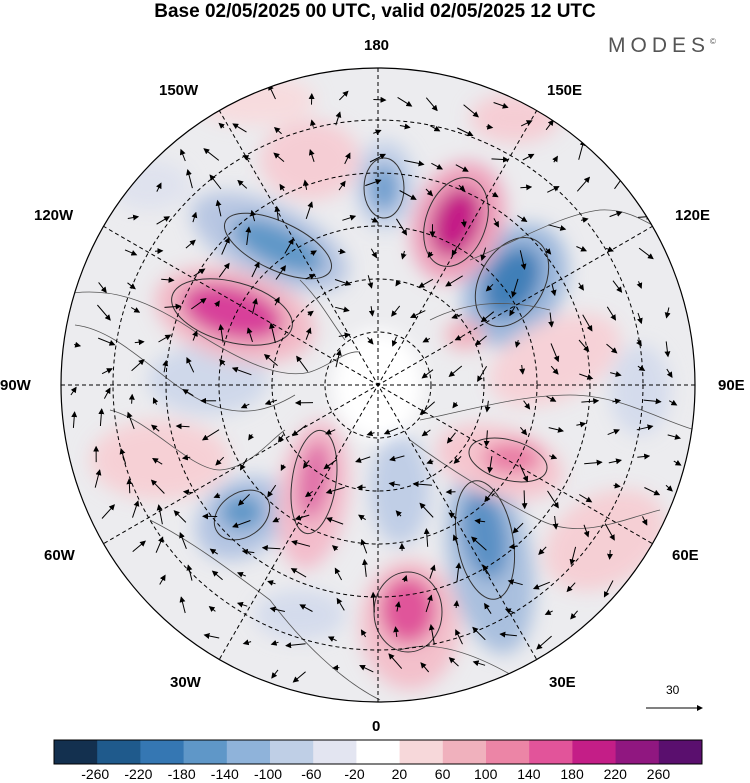  Describe the element at coordinates (529, 774) in the screenshot. I see `colorbar-tick-label: 140` at that location.